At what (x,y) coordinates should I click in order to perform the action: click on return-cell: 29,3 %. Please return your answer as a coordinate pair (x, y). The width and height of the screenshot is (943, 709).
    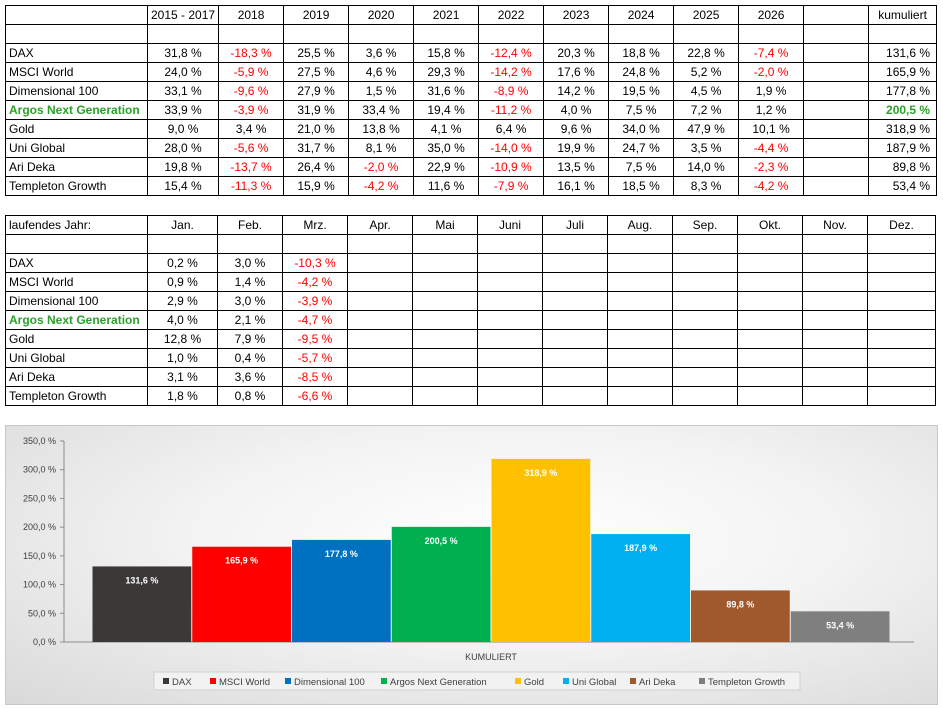
    Looking at the image, I should click on (446, 72).